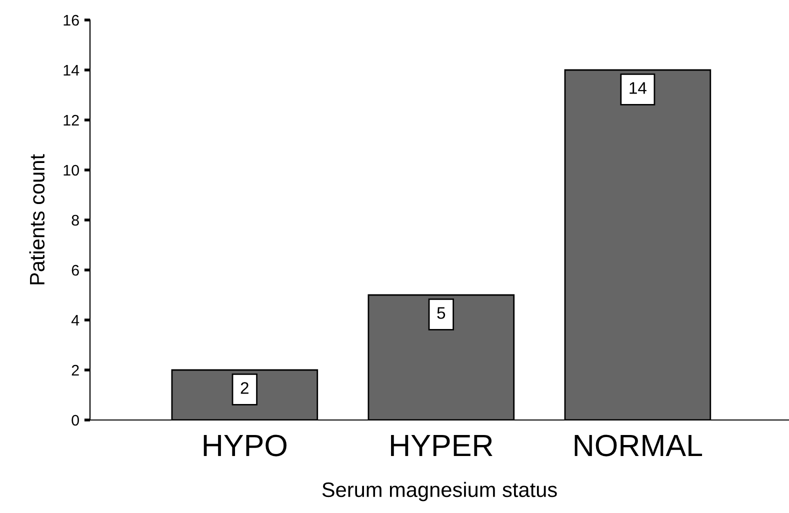  Describe the element at coordinates (245, 445) in the screenshot. I see `x-tick-label: HYPO` at that location.